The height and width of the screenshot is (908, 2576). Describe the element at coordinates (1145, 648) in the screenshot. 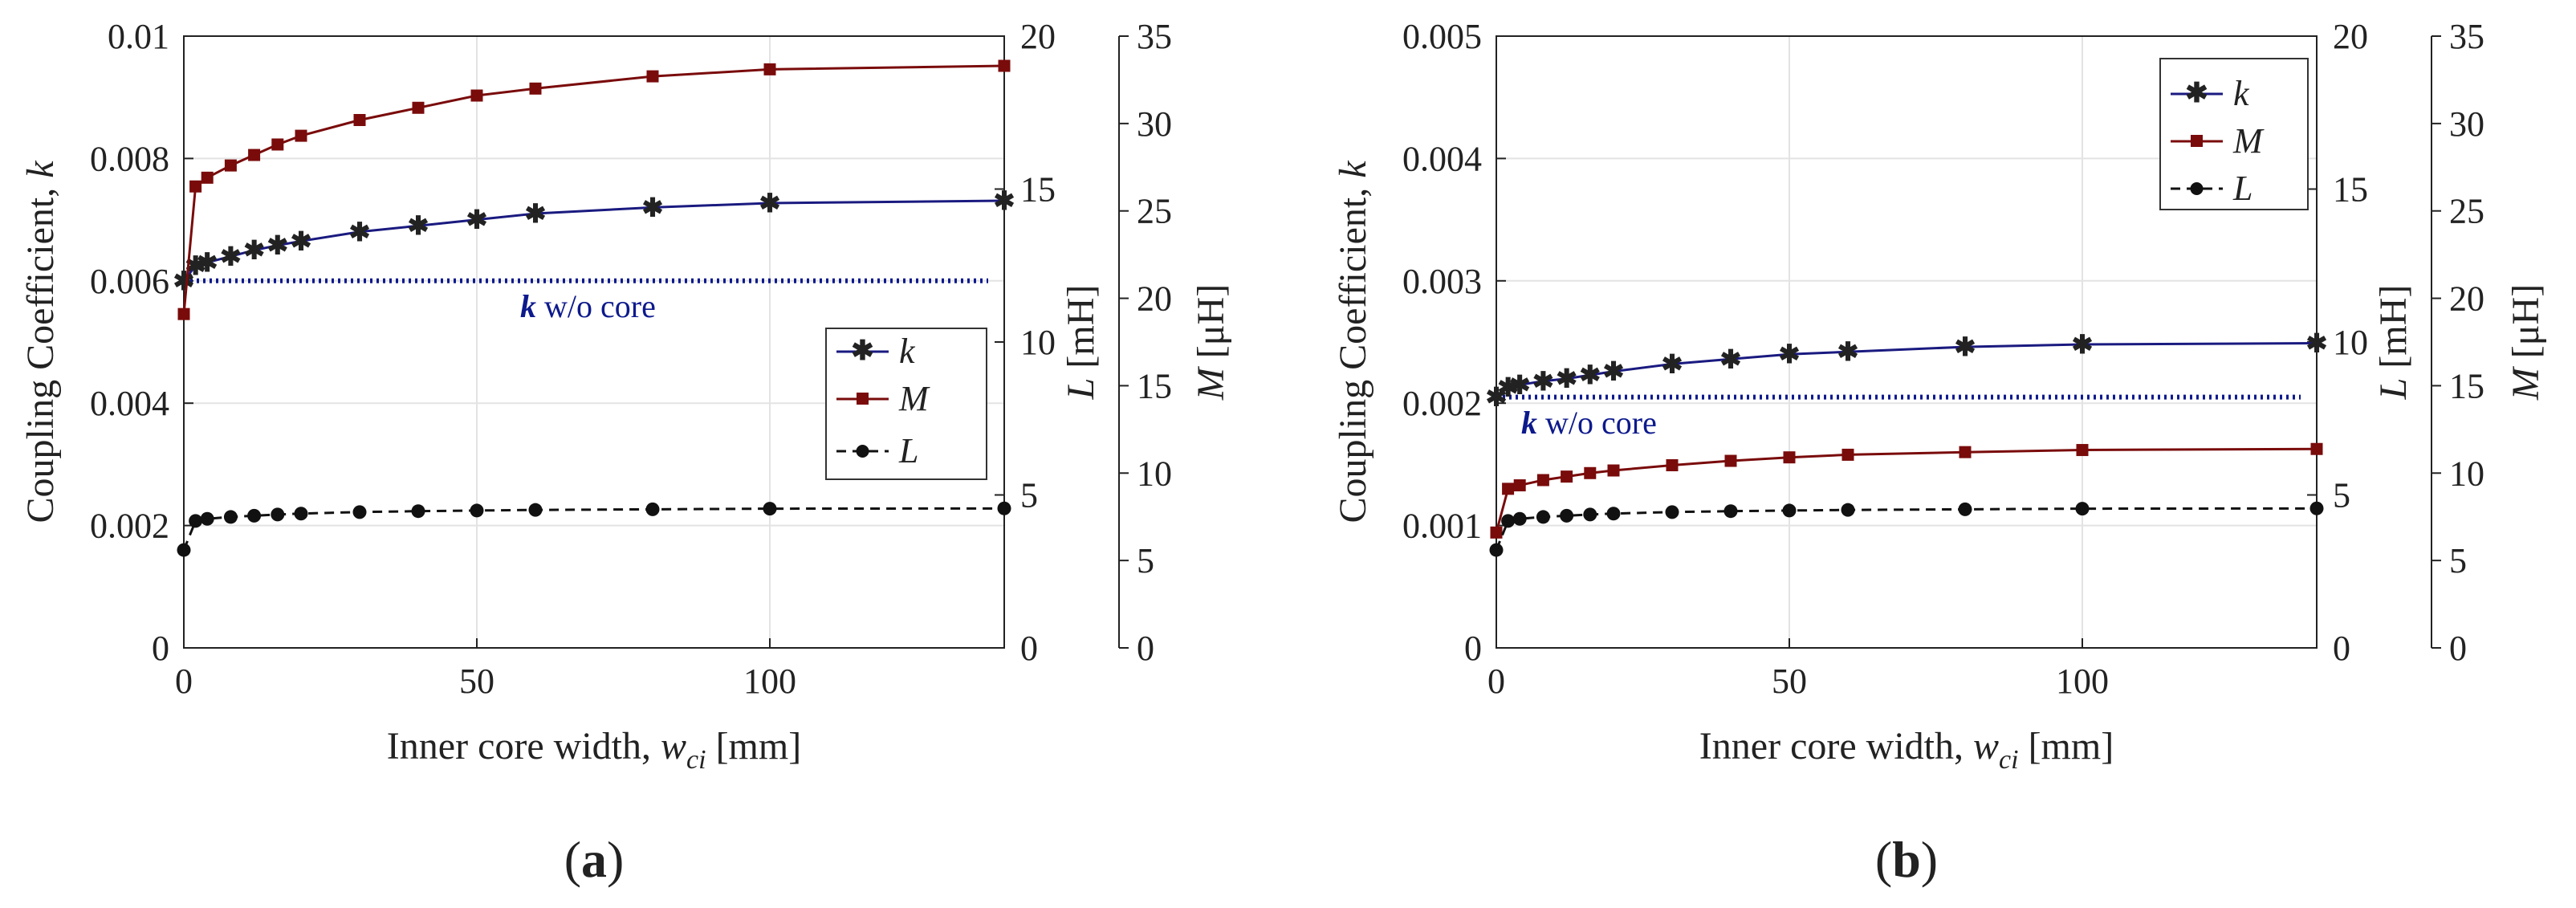

I see `panel-a-m-tick-label: 0` at that location.